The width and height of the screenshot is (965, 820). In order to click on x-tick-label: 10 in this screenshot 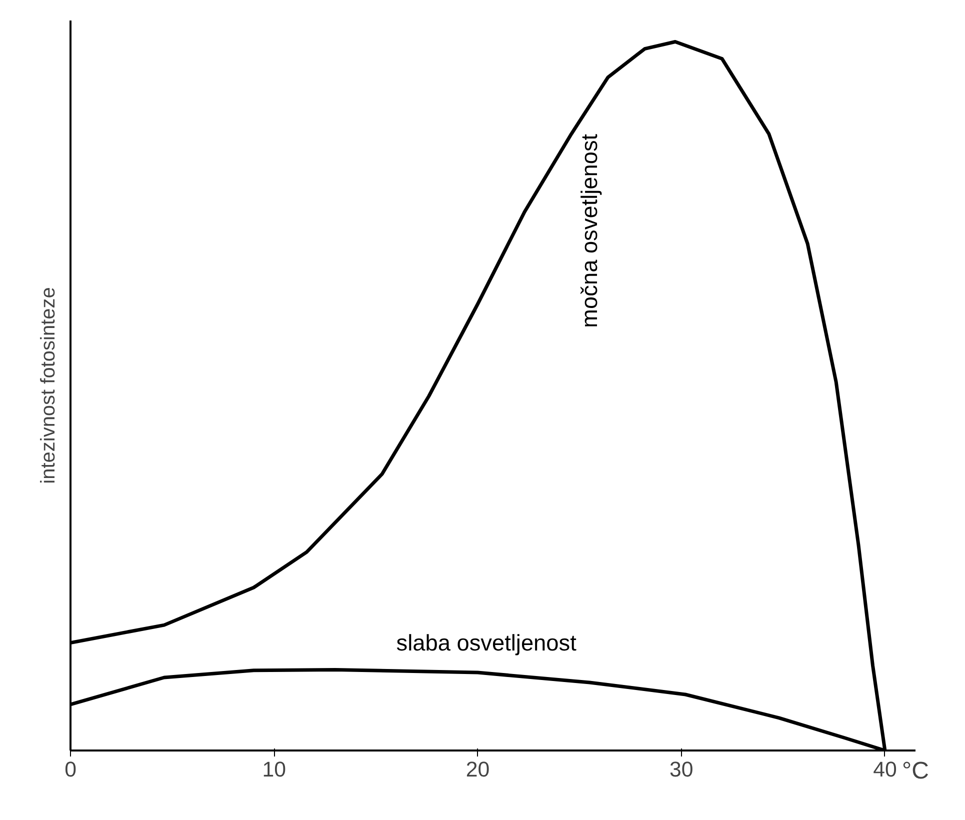, I will do `click(274, 770)`.